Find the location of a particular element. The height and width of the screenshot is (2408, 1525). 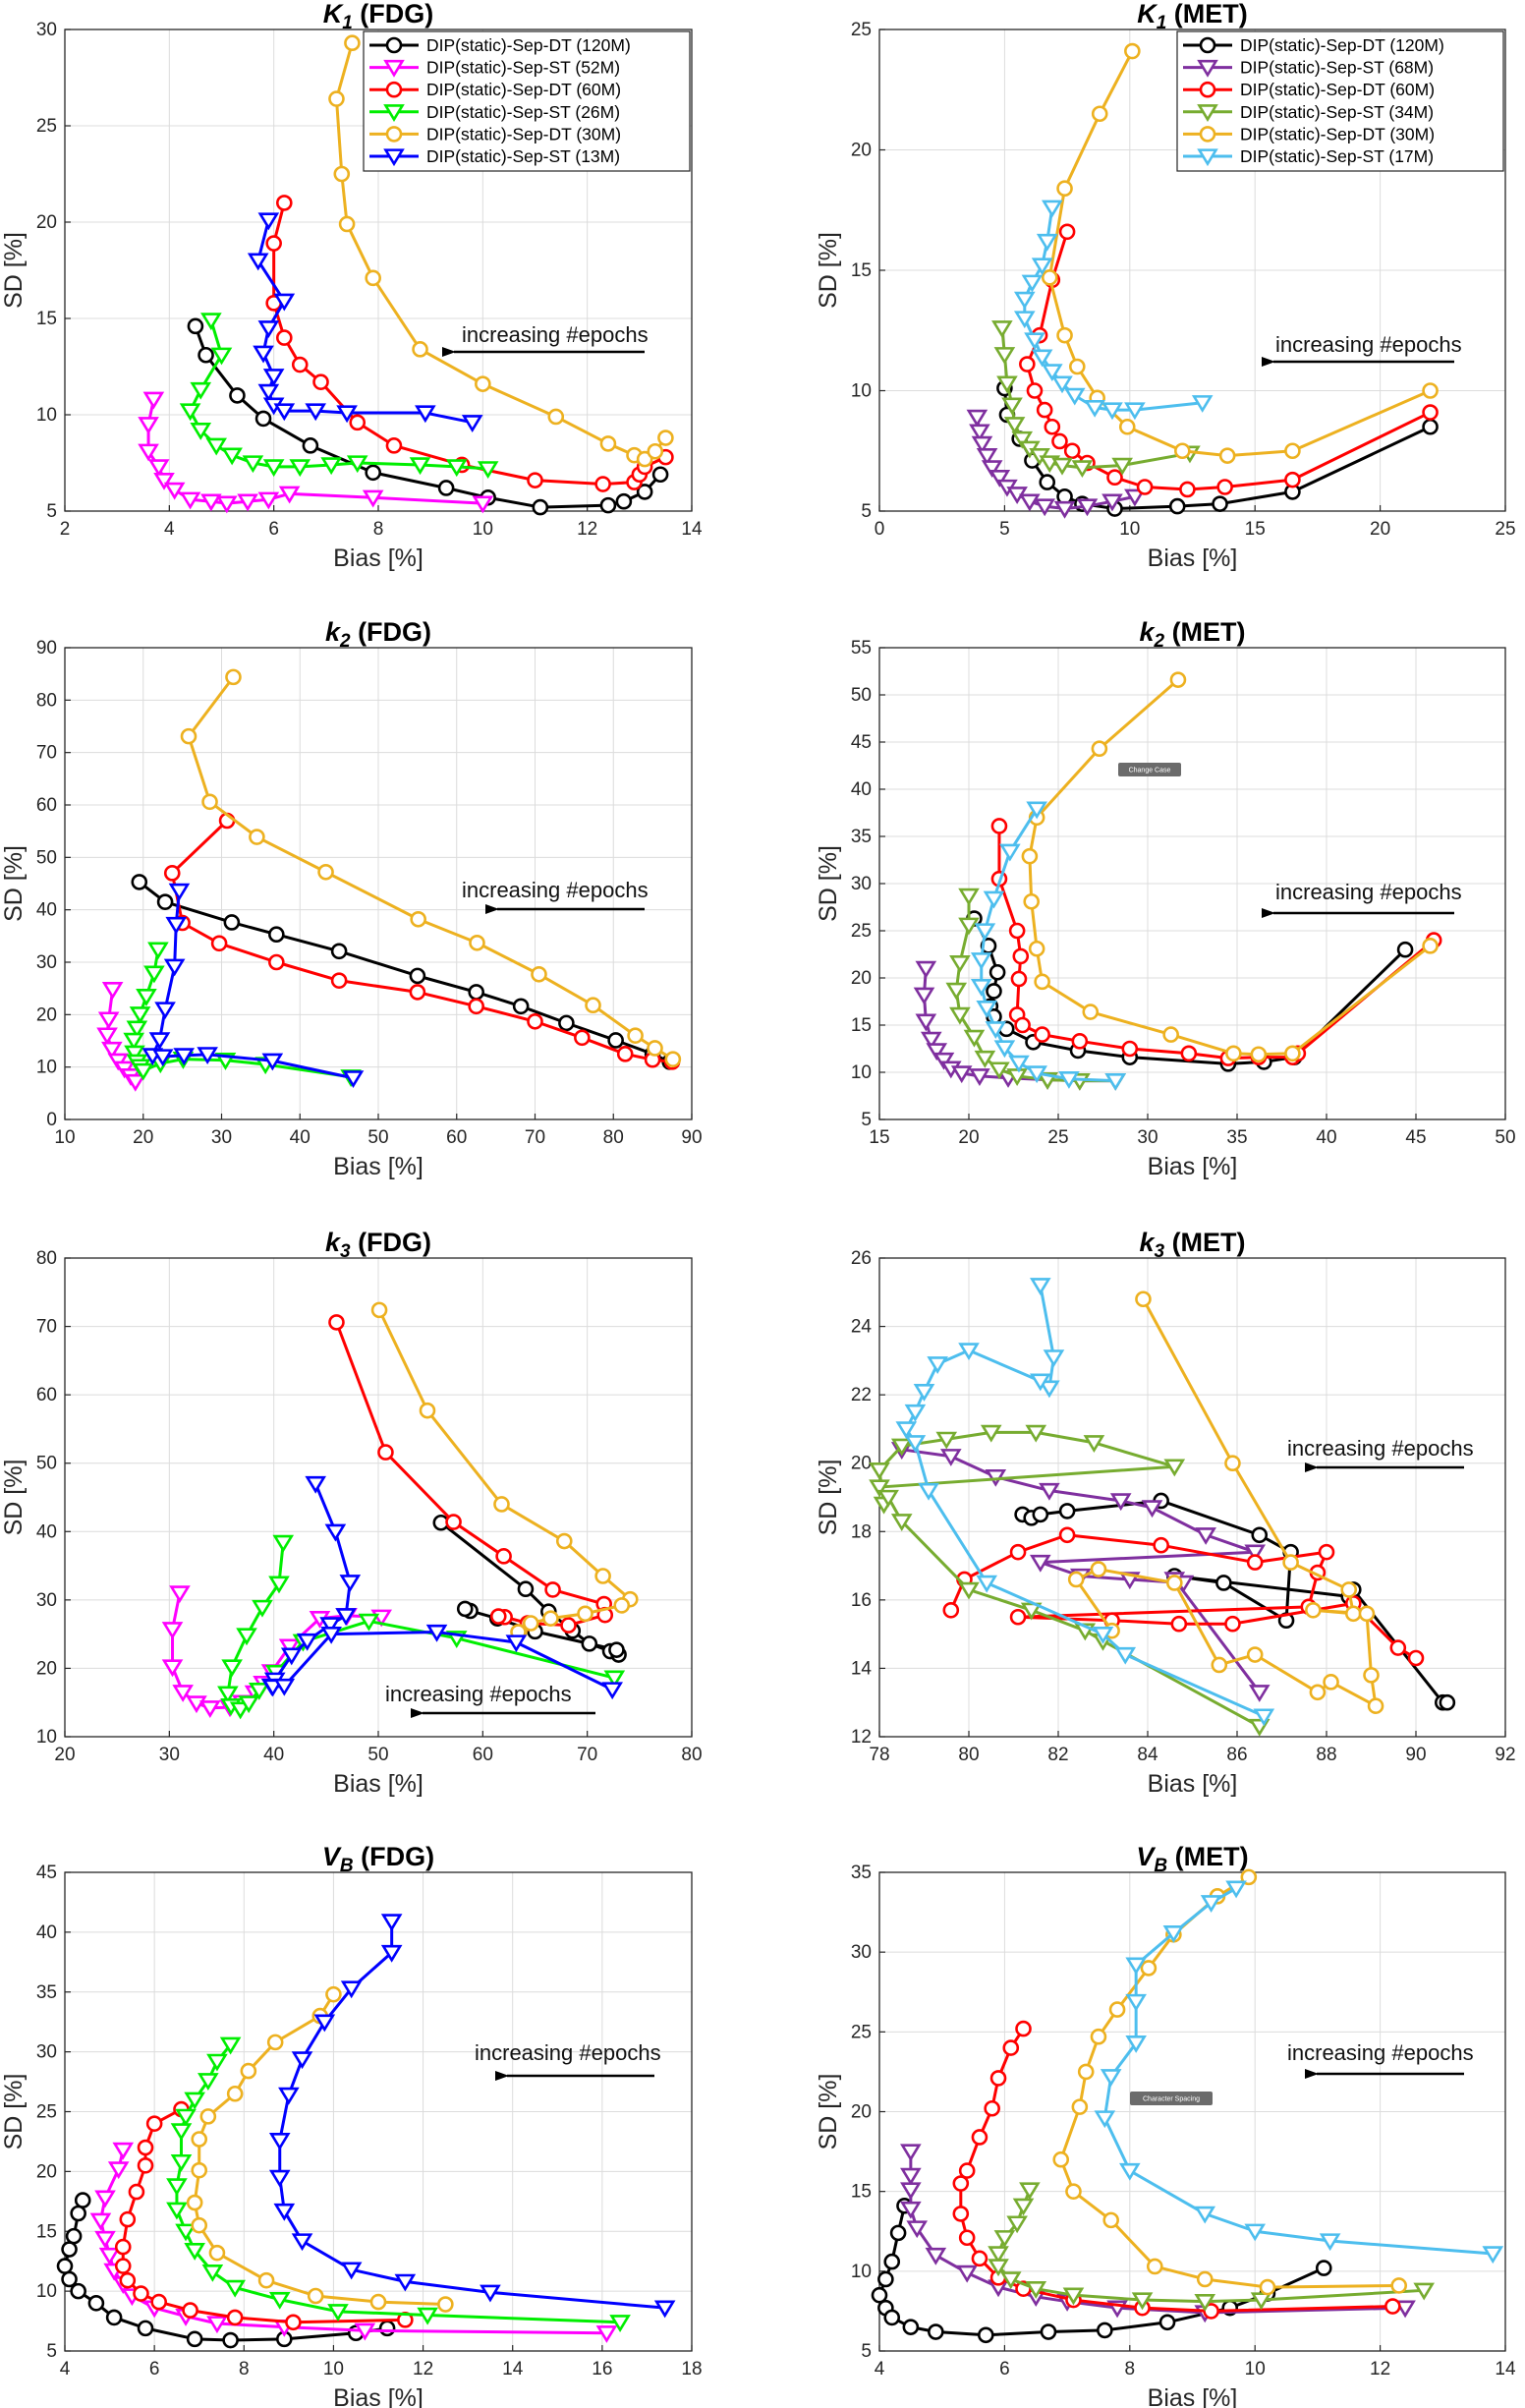

legend-entry: DIP(static)-Sep-DT (30M) is located at coordinates (495, 133).